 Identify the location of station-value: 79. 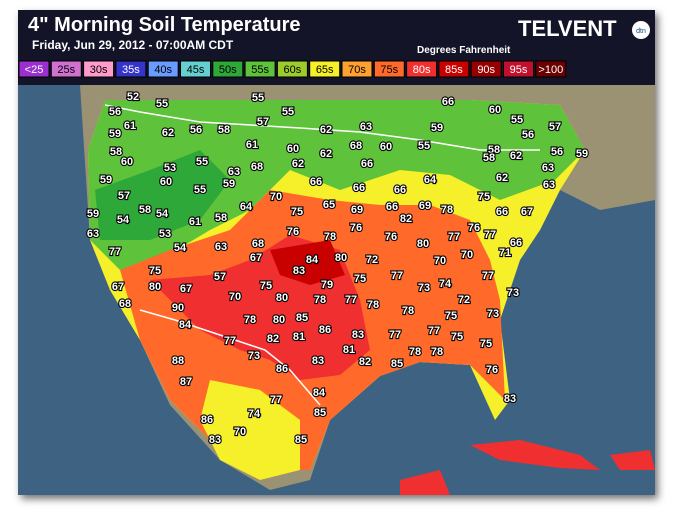
(327, 285).